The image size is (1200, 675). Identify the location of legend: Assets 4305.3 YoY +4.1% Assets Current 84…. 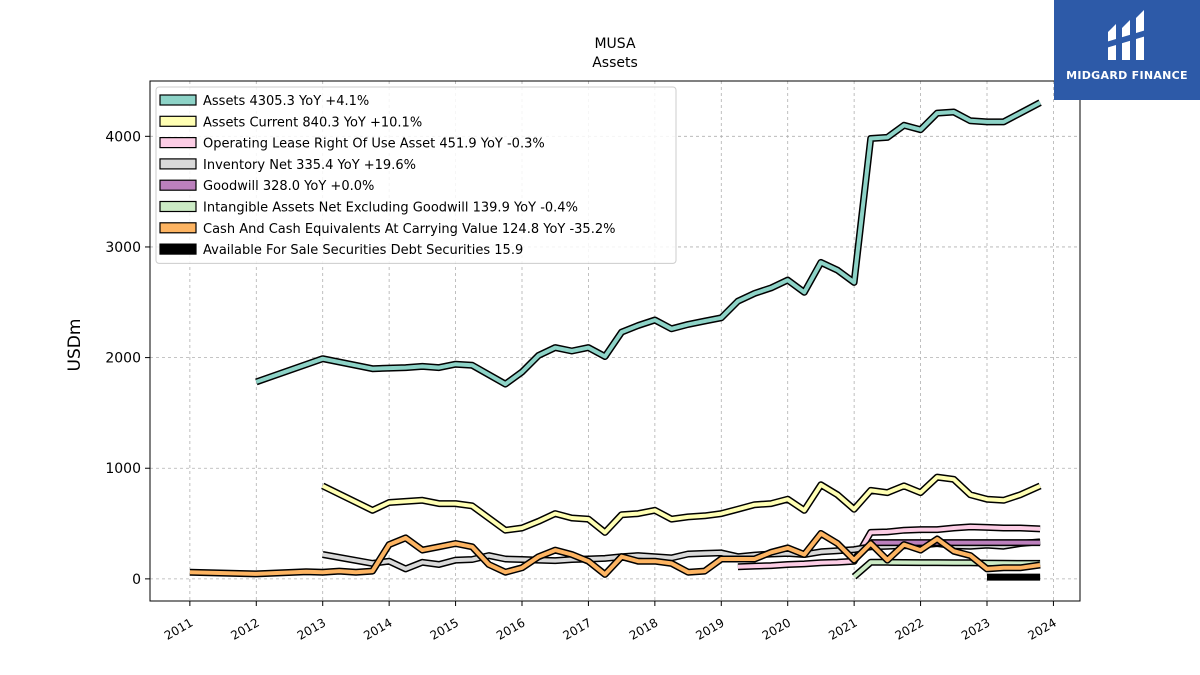
(416, 175).